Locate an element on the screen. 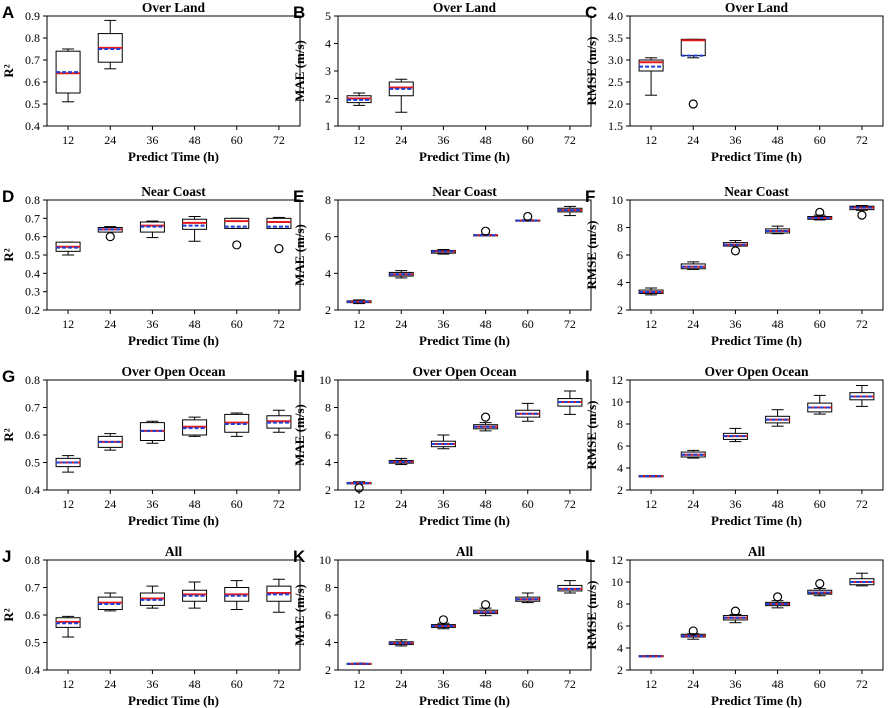  y-tick-label: 2.0 is located at coordinates (615, 104).